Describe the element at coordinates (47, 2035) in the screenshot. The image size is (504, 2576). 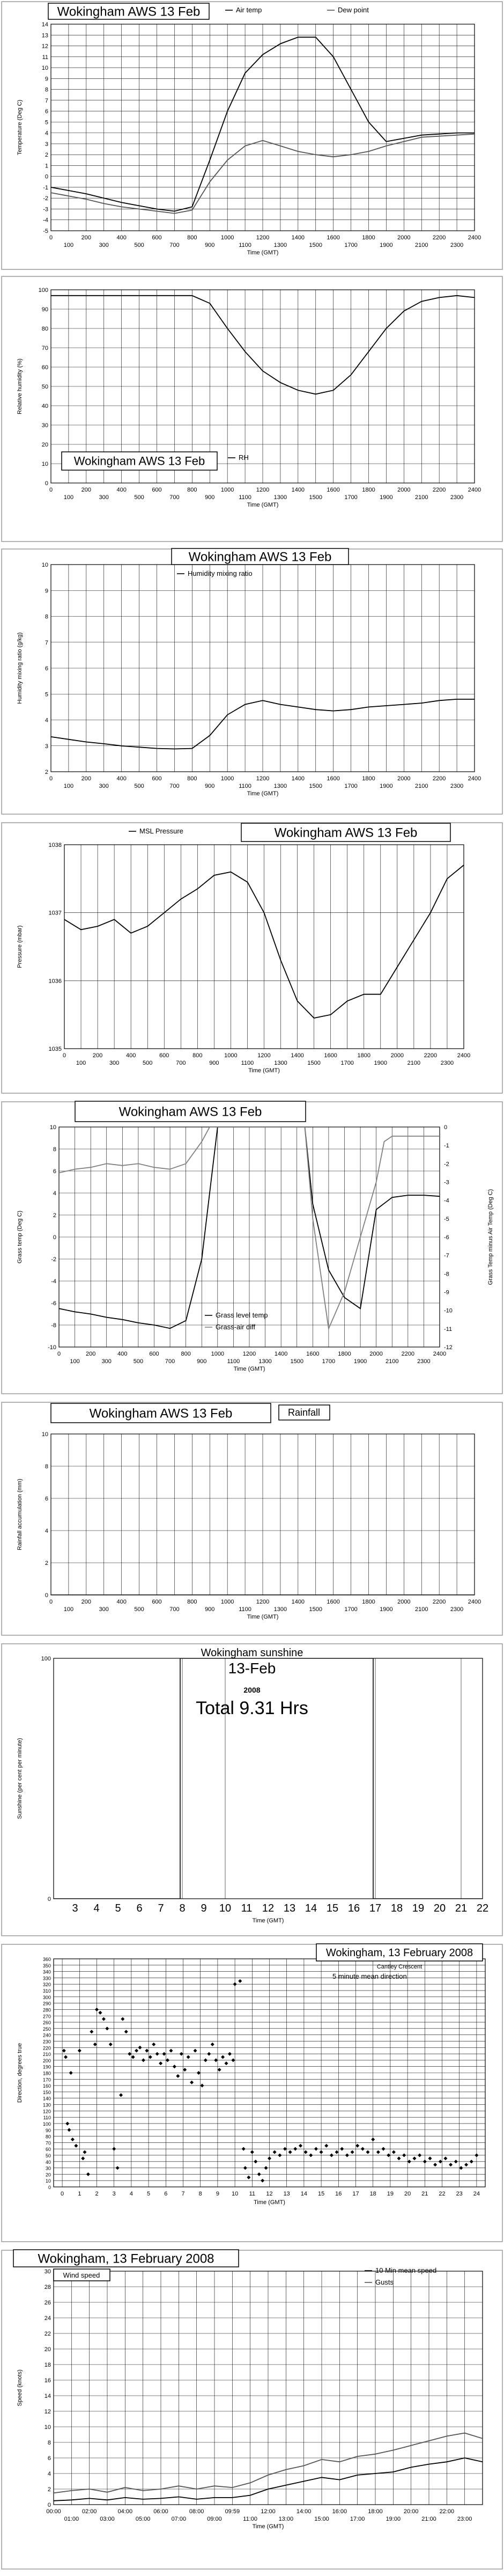
I see `y-tick-label: 240` at that location.